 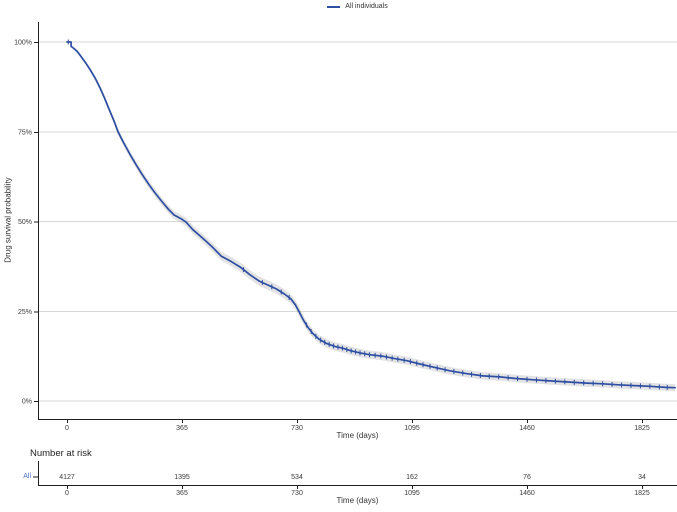 What do you see at coordinates (297, 428) in the screenshot?
I see `x-tick-label: 730` at bounding box center [297, 428].